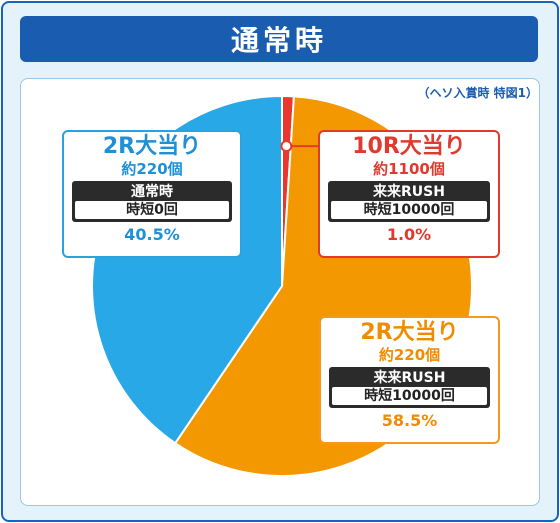  I want to click on slice-label-2r-rush: 2R大当り 約220個 来来RUSH 時短10000回 58.5%, so click(409, 380).